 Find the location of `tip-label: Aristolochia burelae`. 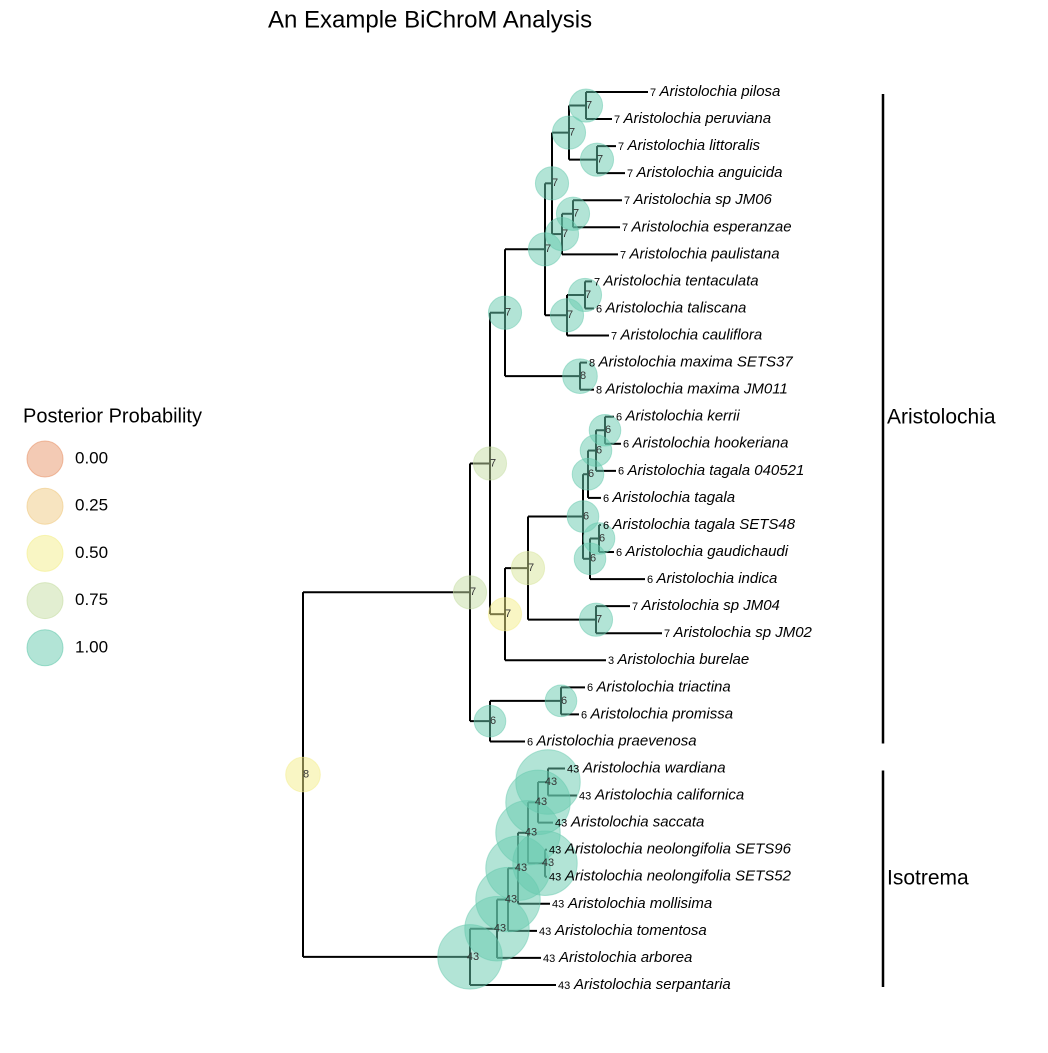

tip-label: Aristolochia burelae is located at coordinates (683, 659).